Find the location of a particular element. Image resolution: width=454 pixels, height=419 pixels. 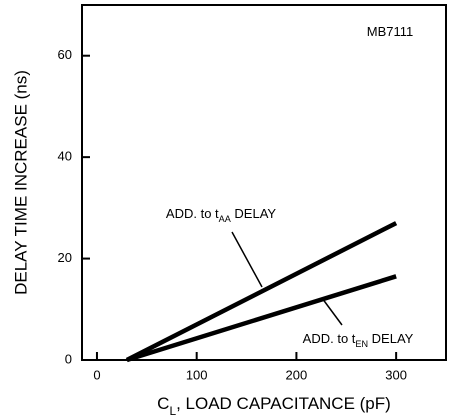

label: CL, LOAD CAPACITANCE (pF) is located at coordinates (274, 406).